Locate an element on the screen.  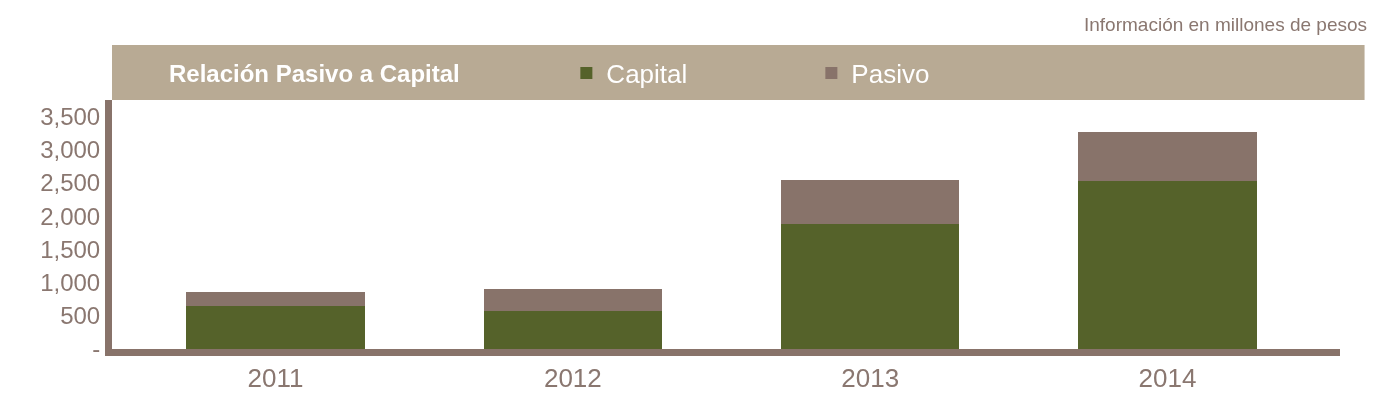
x-tick-label: 2013 is located at coordinates (870, 378).